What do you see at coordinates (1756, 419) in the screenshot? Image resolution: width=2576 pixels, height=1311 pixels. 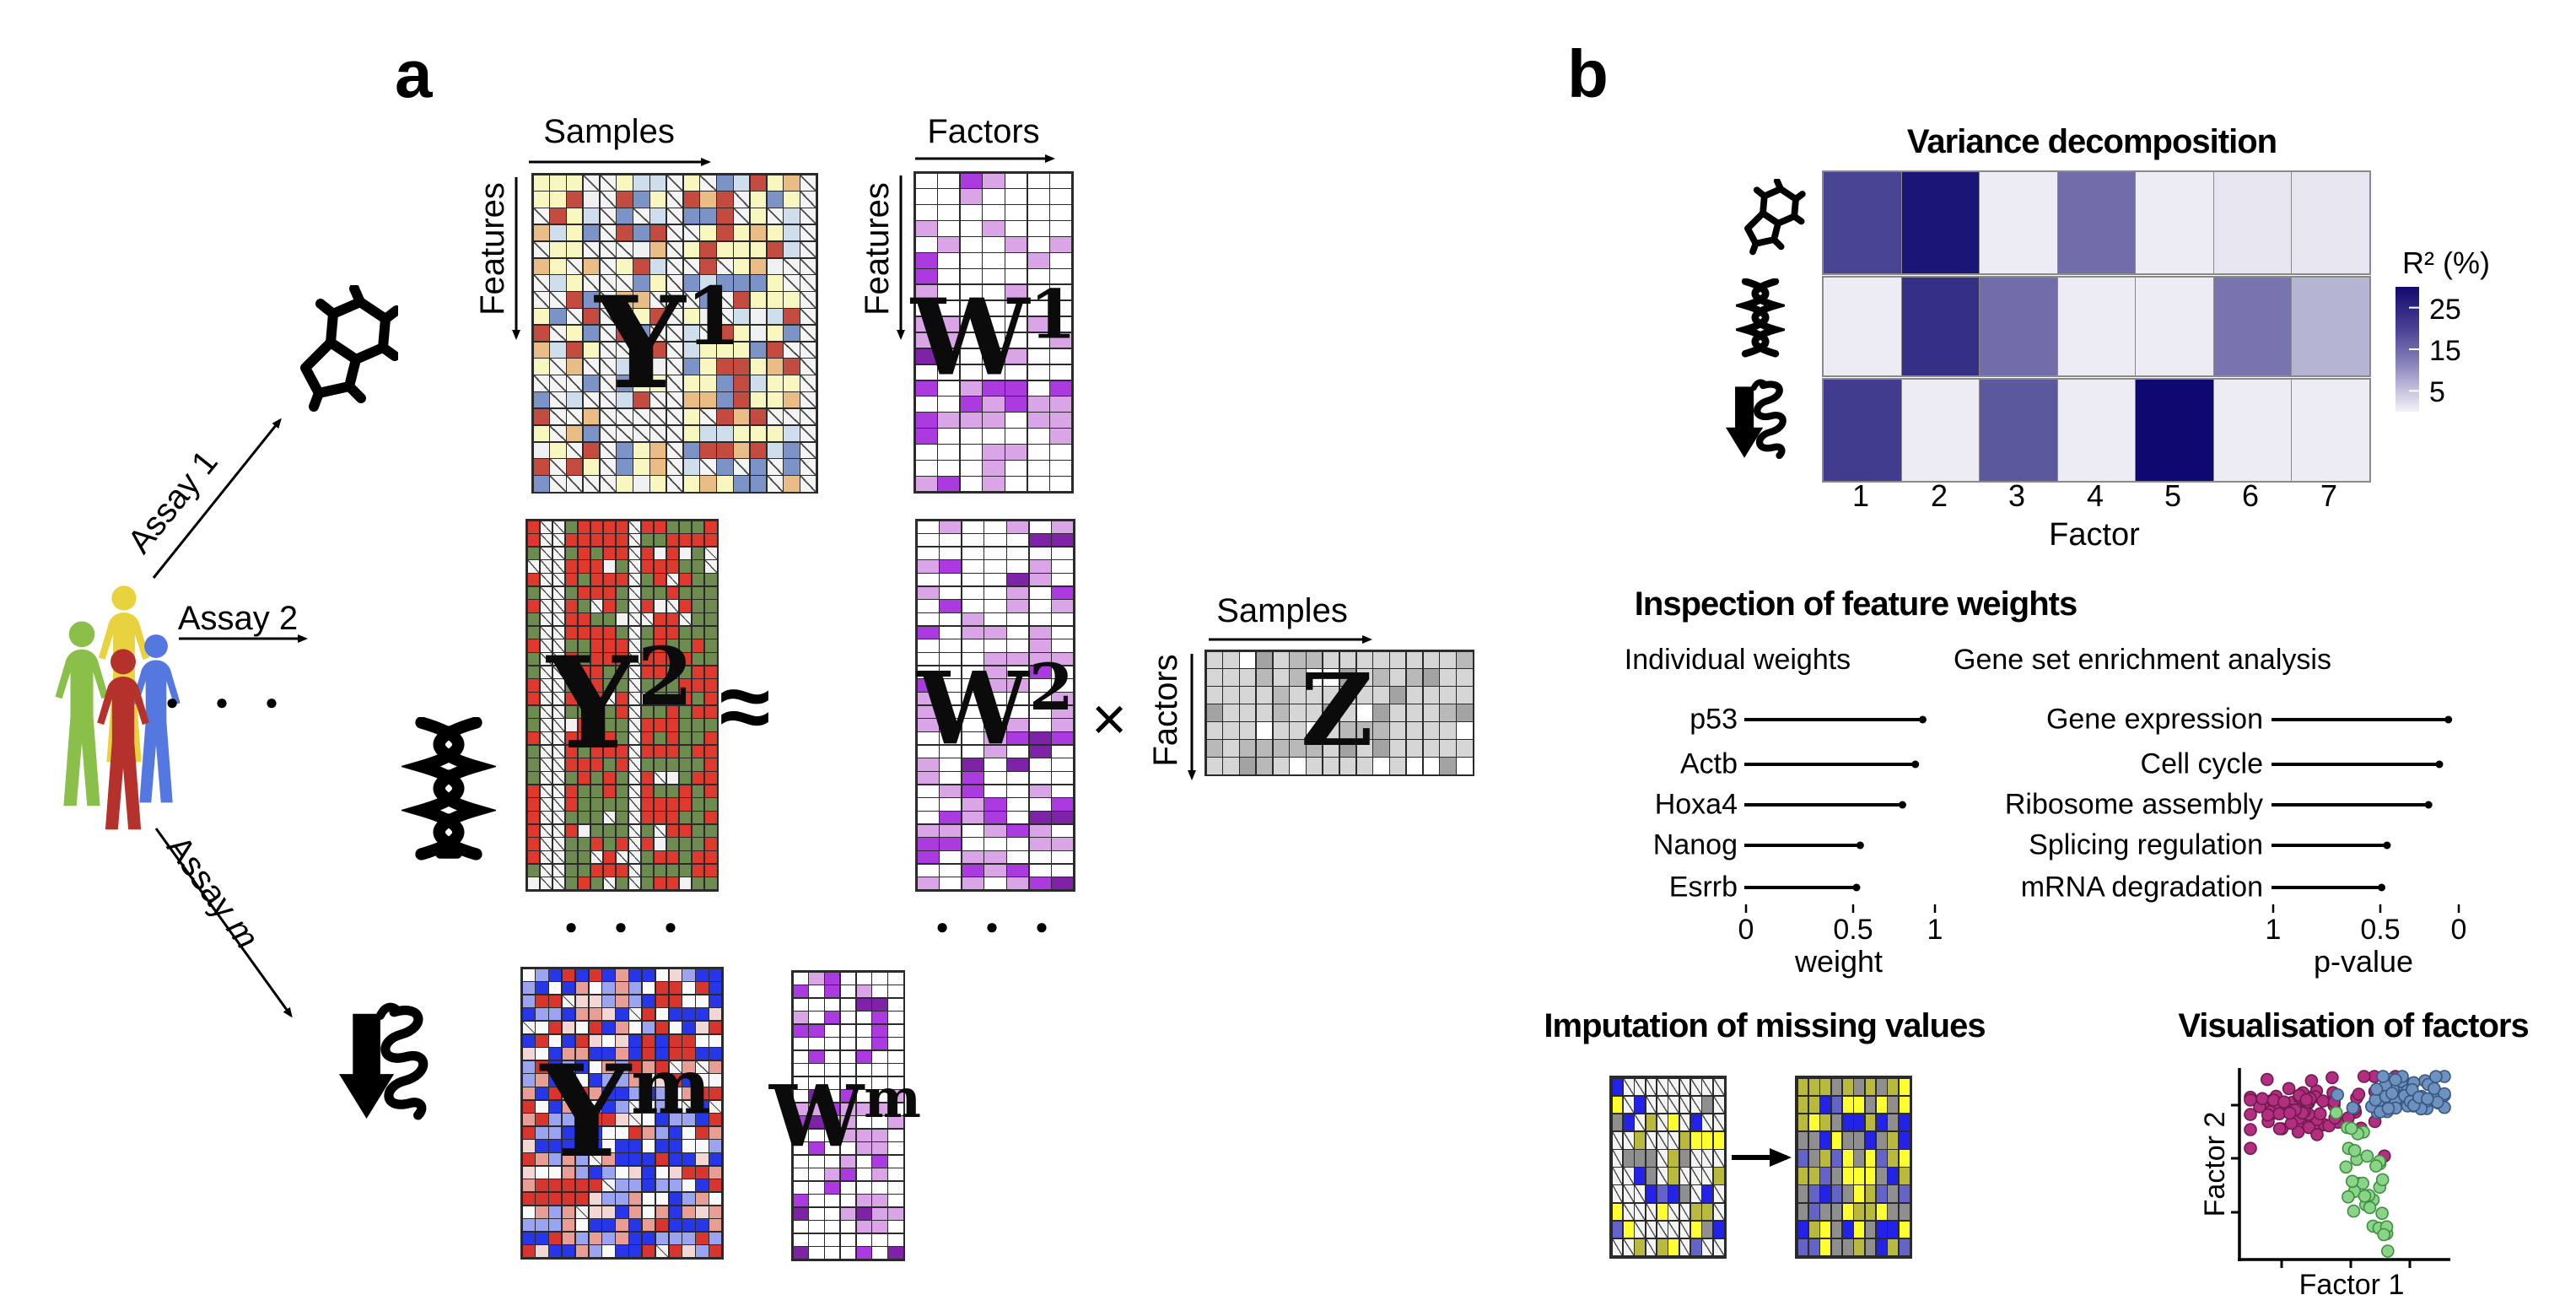 I see `protein-row-icon` at bounding box center [1756, 419].